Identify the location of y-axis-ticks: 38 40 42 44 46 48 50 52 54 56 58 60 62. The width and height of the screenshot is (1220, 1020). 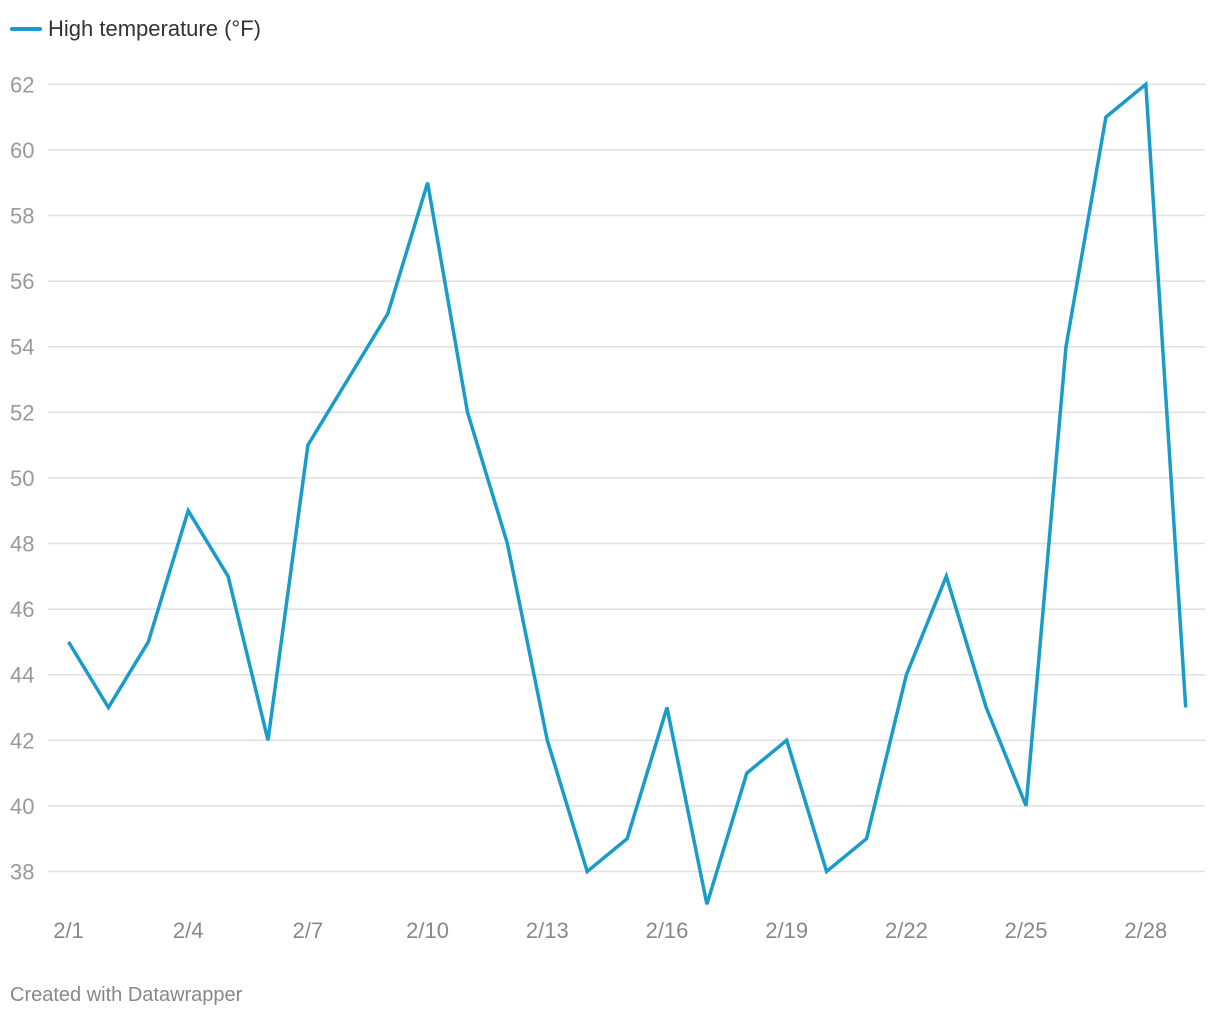
(22, 478).